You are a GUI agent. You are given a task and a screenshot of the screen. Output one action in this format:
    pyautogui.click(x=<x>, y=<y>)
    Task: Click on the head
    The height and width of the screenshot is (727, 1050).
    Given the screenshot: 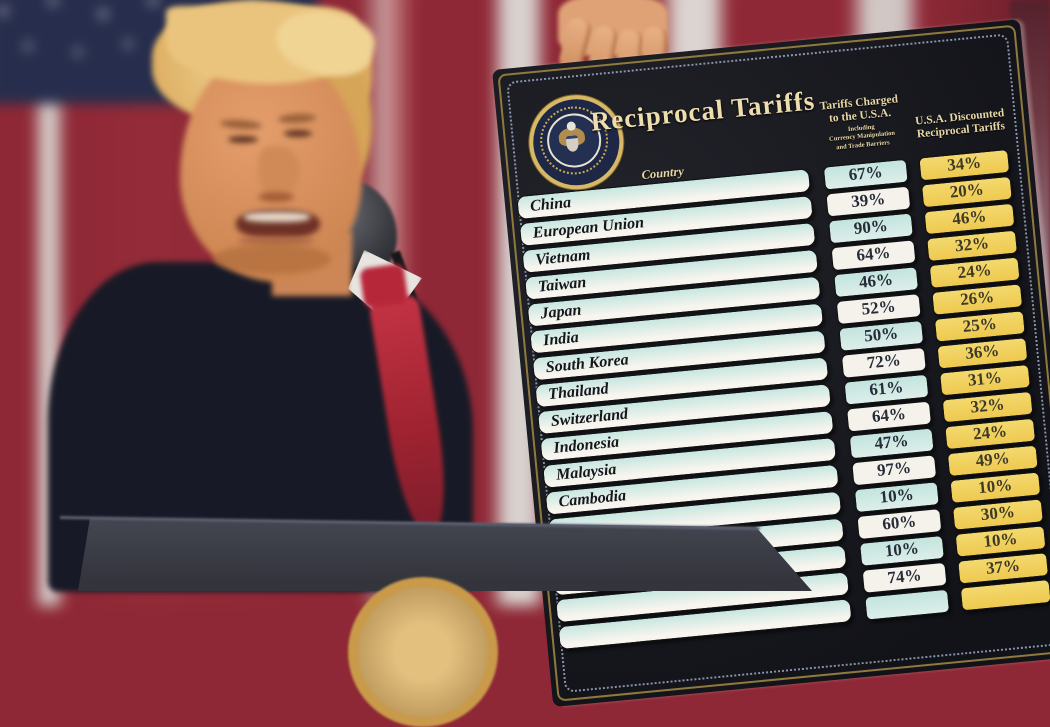 What is the action you would take?
    pyautogui.click(x=266, y=146)
    